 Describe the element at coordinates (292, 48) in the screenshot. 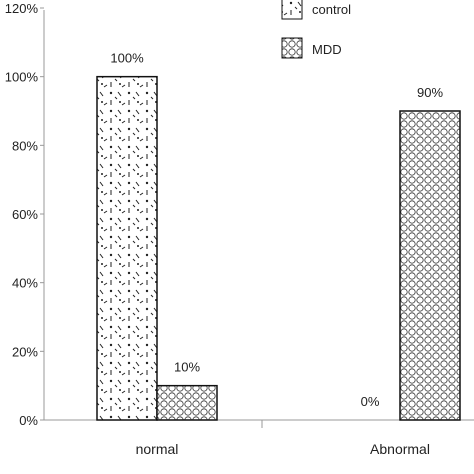

I see `legend-swatch-mdd` at that location.